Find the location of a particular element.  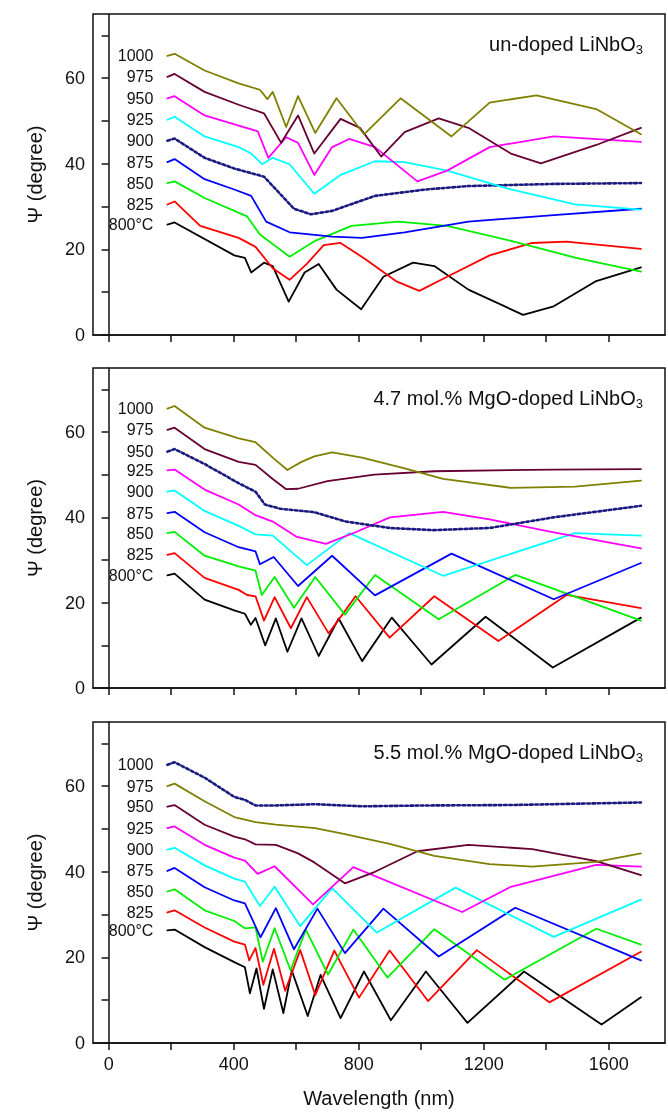

x-tick-label: 400 is located at coordinates (233, 1064).